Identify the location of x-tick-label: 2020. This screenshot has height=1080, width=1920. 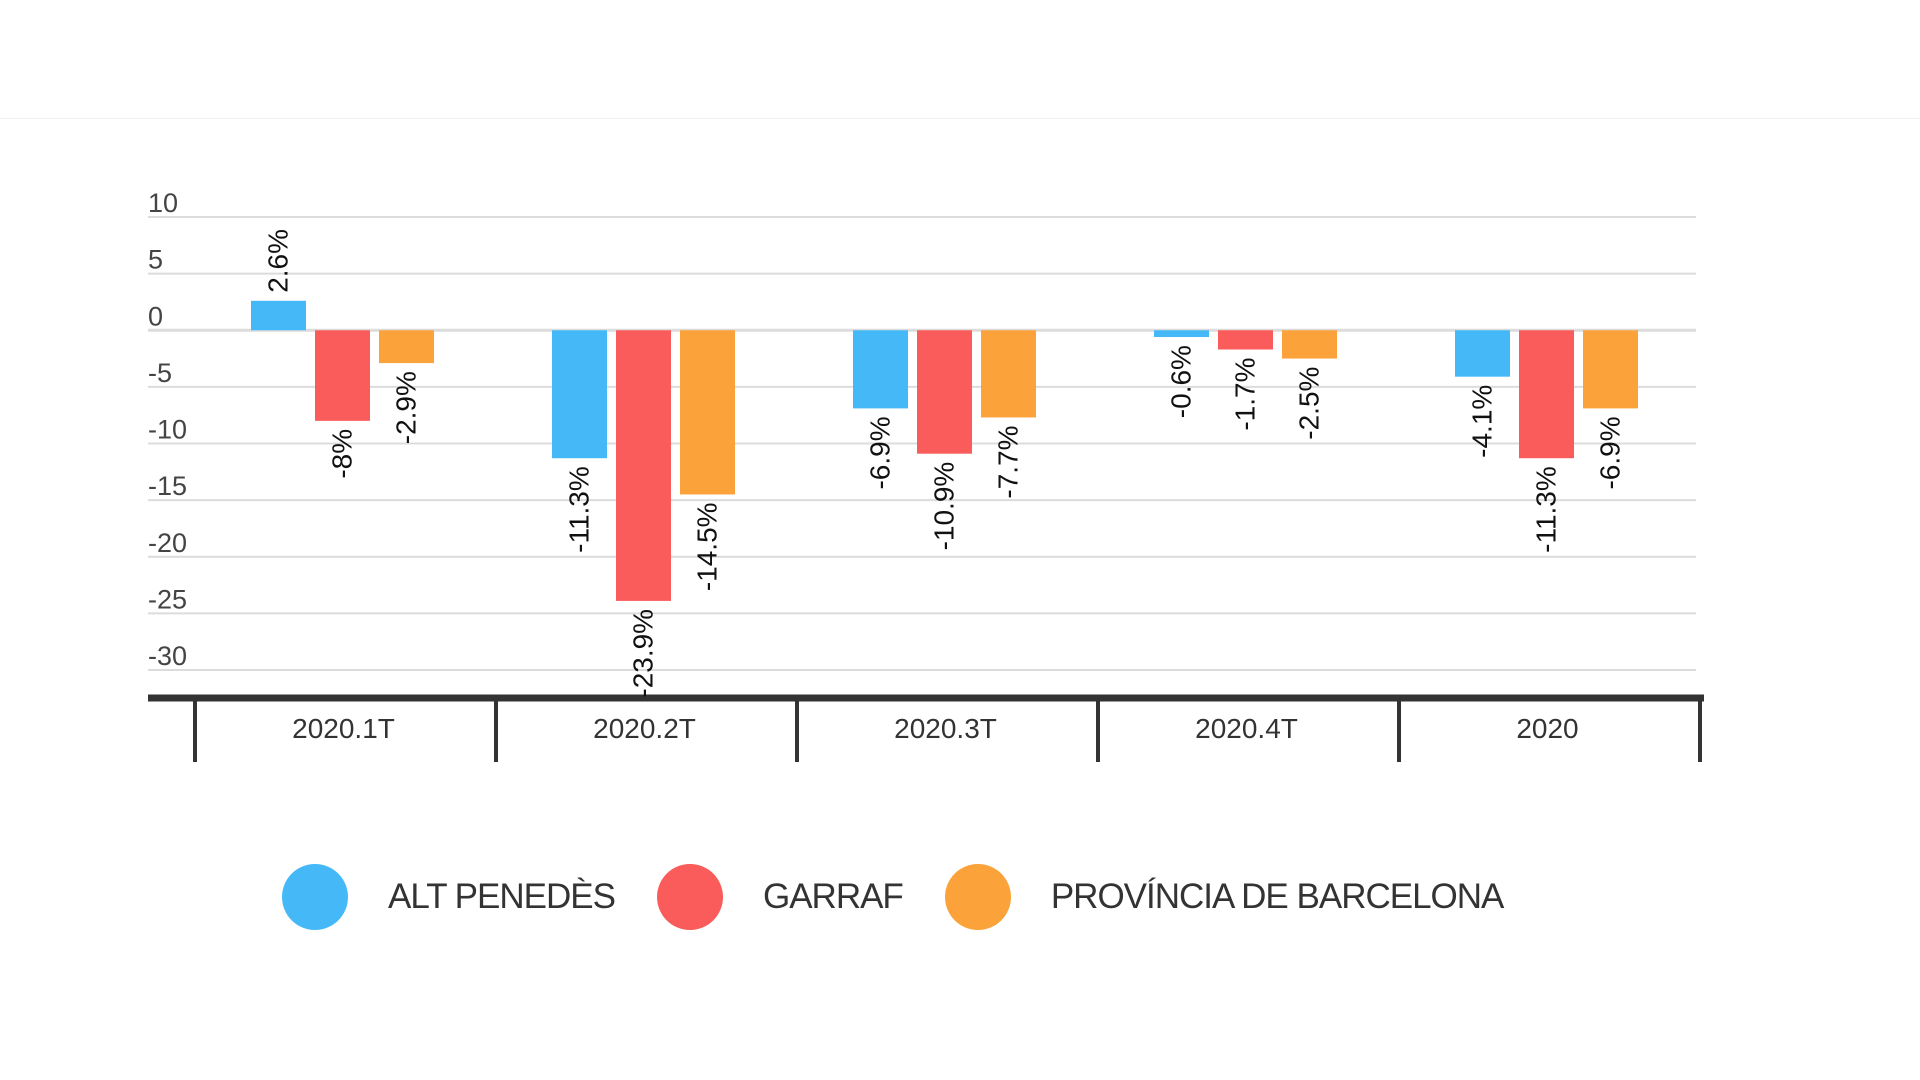
(1547, 728).